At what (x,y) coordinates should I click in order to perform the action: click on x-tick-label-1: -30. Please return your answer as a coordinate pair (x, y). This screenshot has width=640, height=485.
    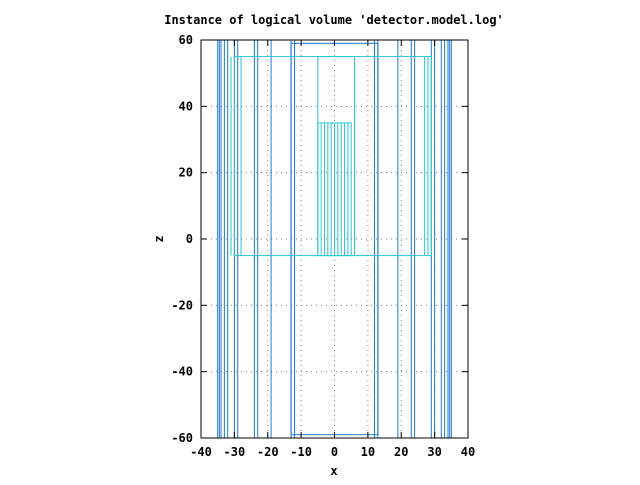
    Looking at the image, I should click on (235, 452).